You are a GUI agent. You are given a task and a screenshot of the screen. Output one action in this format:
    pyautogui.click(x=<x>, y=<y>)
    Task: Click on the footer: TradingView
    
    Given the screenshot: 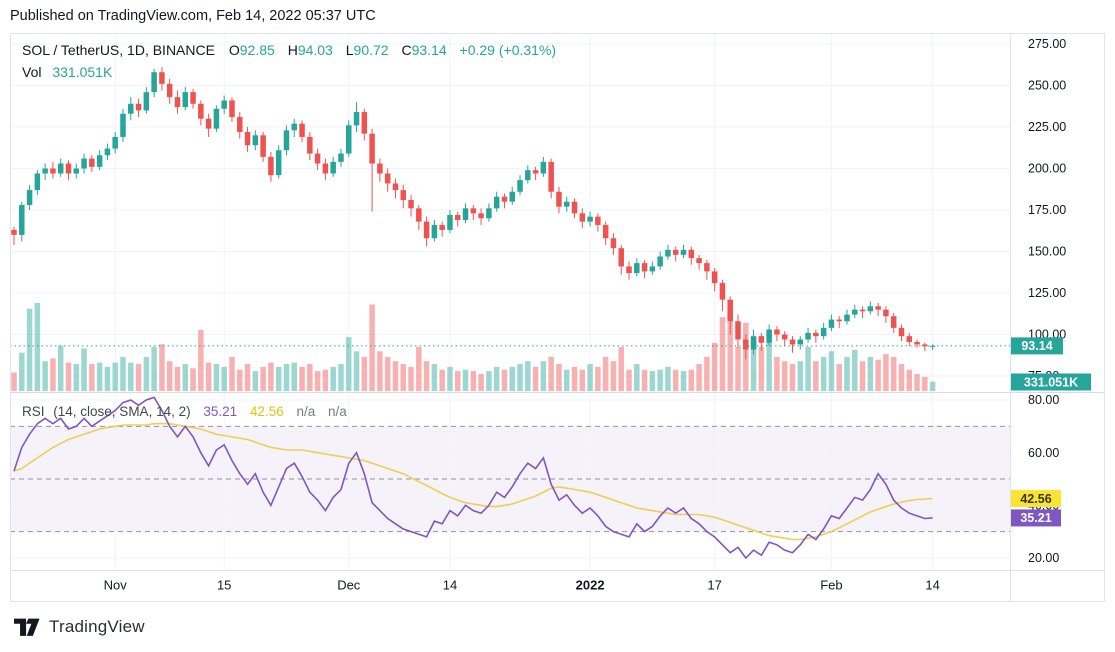 What is the action you would take?
    pyautogui.click(x=557, y=627)
    